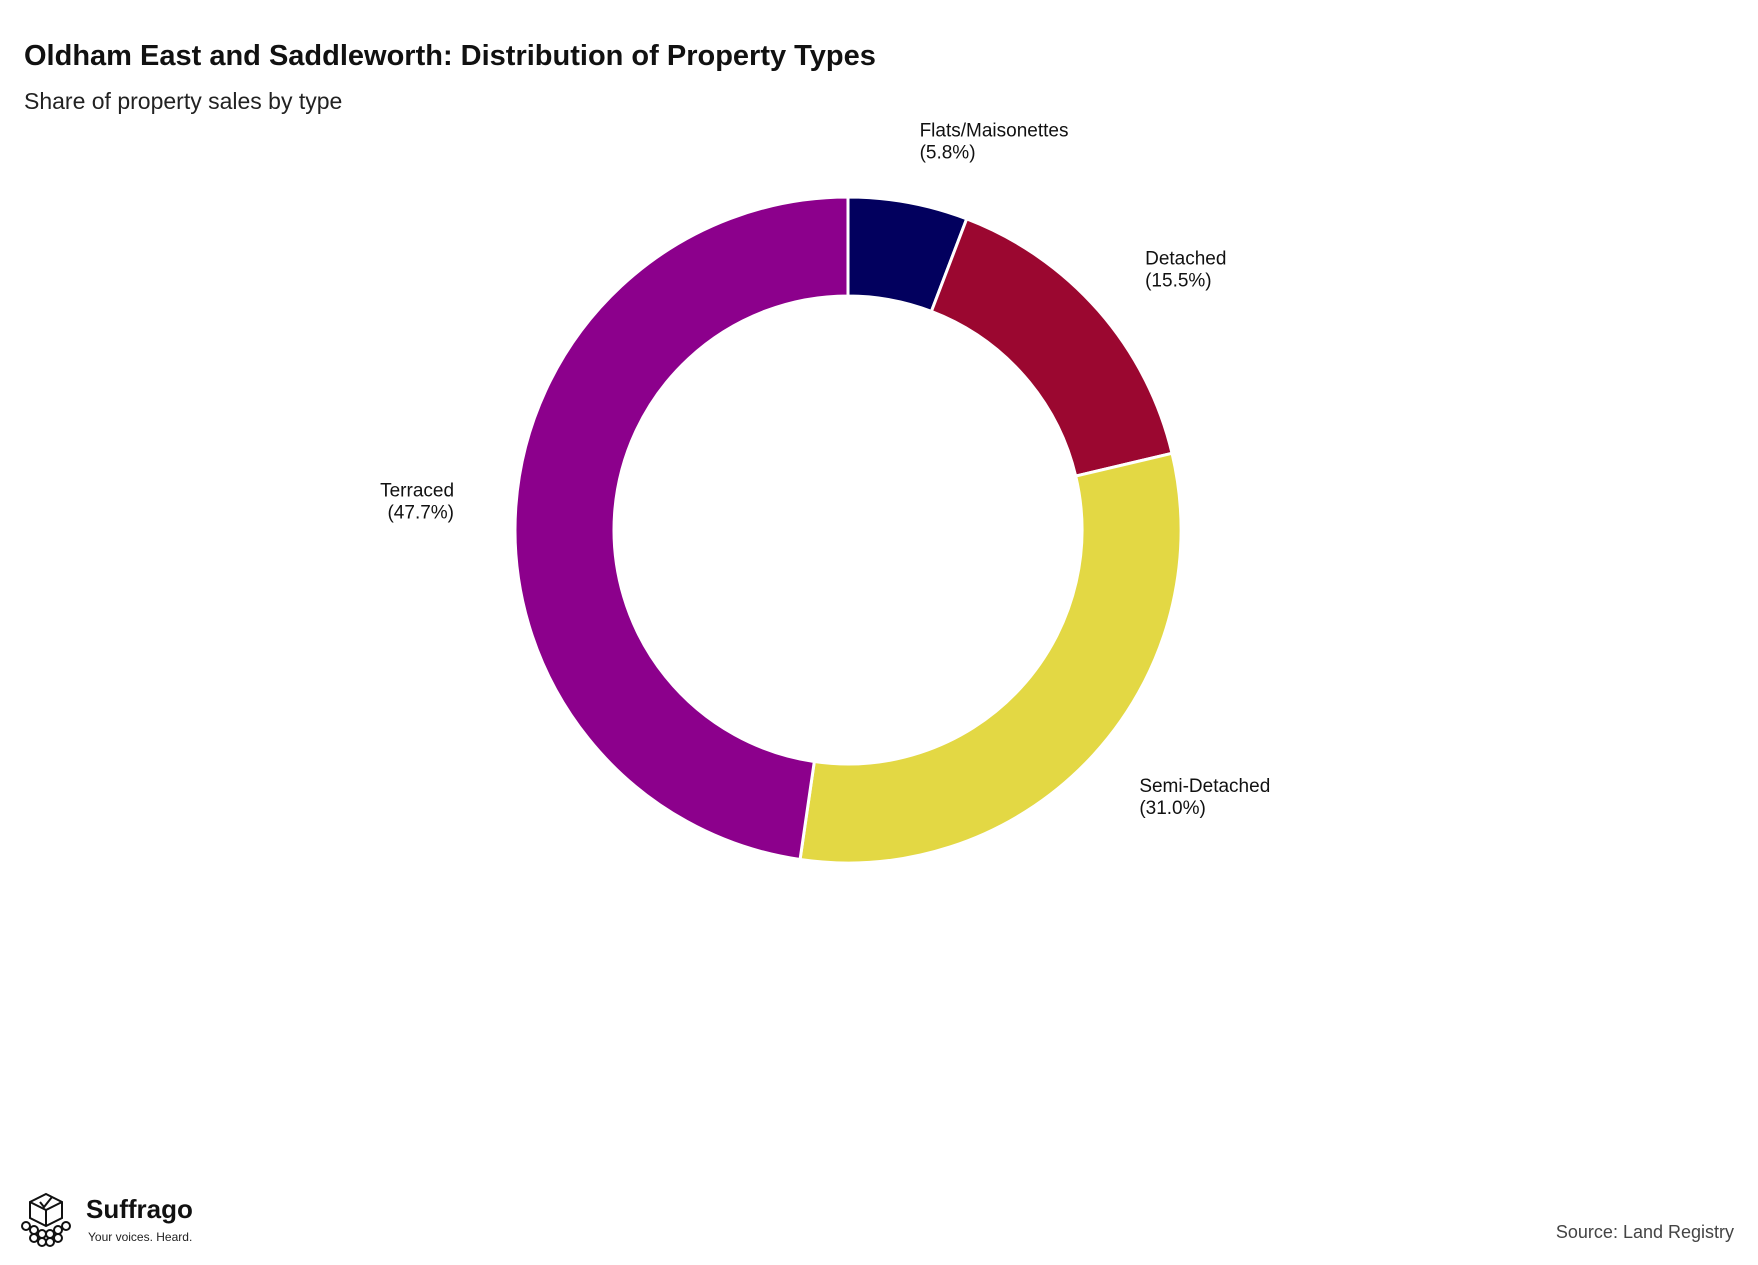  What do you see at coordinates (46, 1219) in the screenshot?
I see `ballot-box-icon` at bounding box center [46, 1219].